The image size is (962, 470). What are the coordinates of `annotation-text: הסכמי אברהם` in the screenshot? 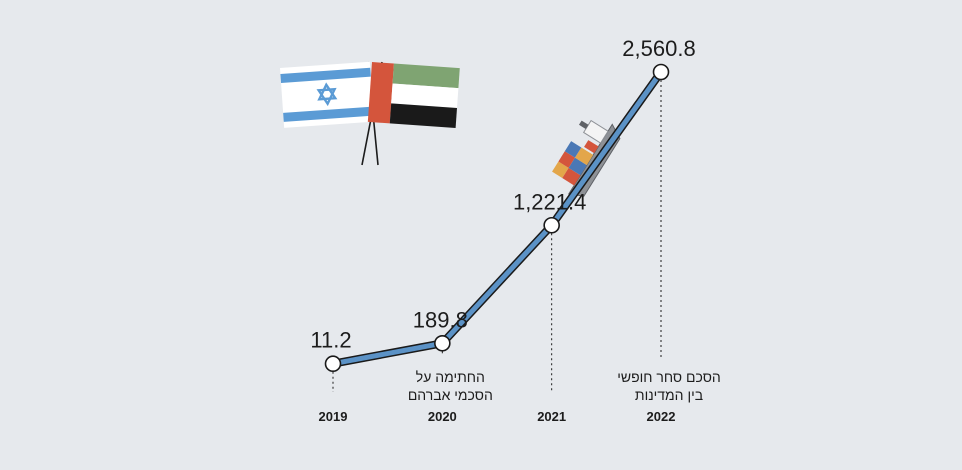 It's located at (450, 395).